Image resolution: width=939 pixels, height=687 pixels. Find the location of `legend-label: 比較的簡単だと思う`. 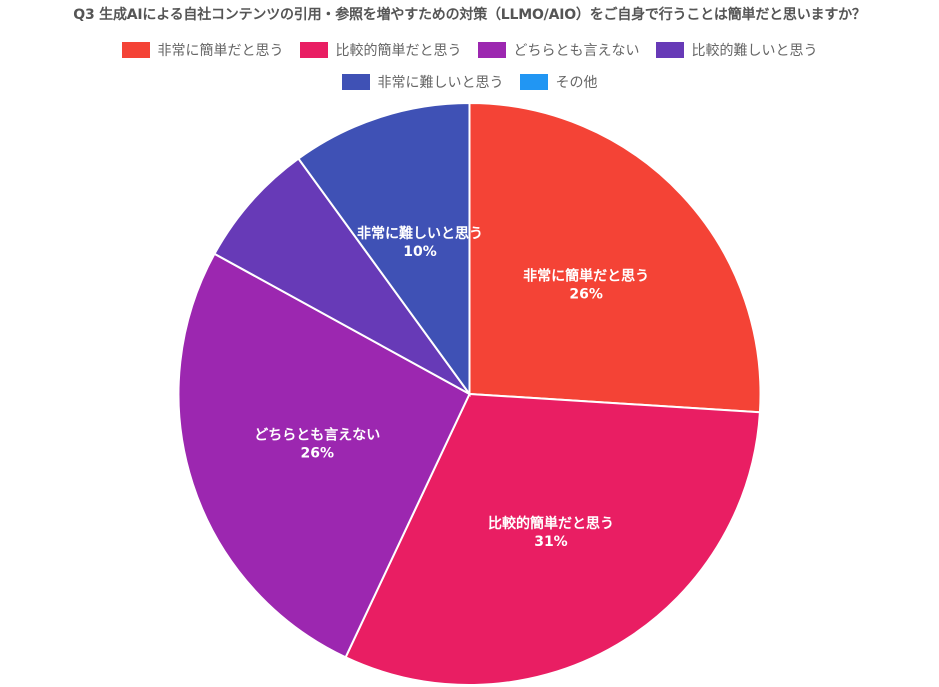

legend-label: 比較的簡単だと思う is located at coordinates (398, 51).